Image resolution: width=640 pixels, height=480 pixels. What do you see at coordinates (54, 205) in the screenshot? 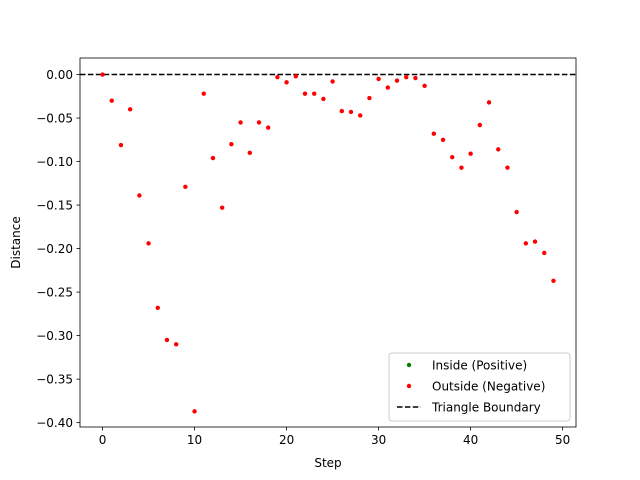
I see `y-tick-label: −0.15` at bounding box center [54, 205].